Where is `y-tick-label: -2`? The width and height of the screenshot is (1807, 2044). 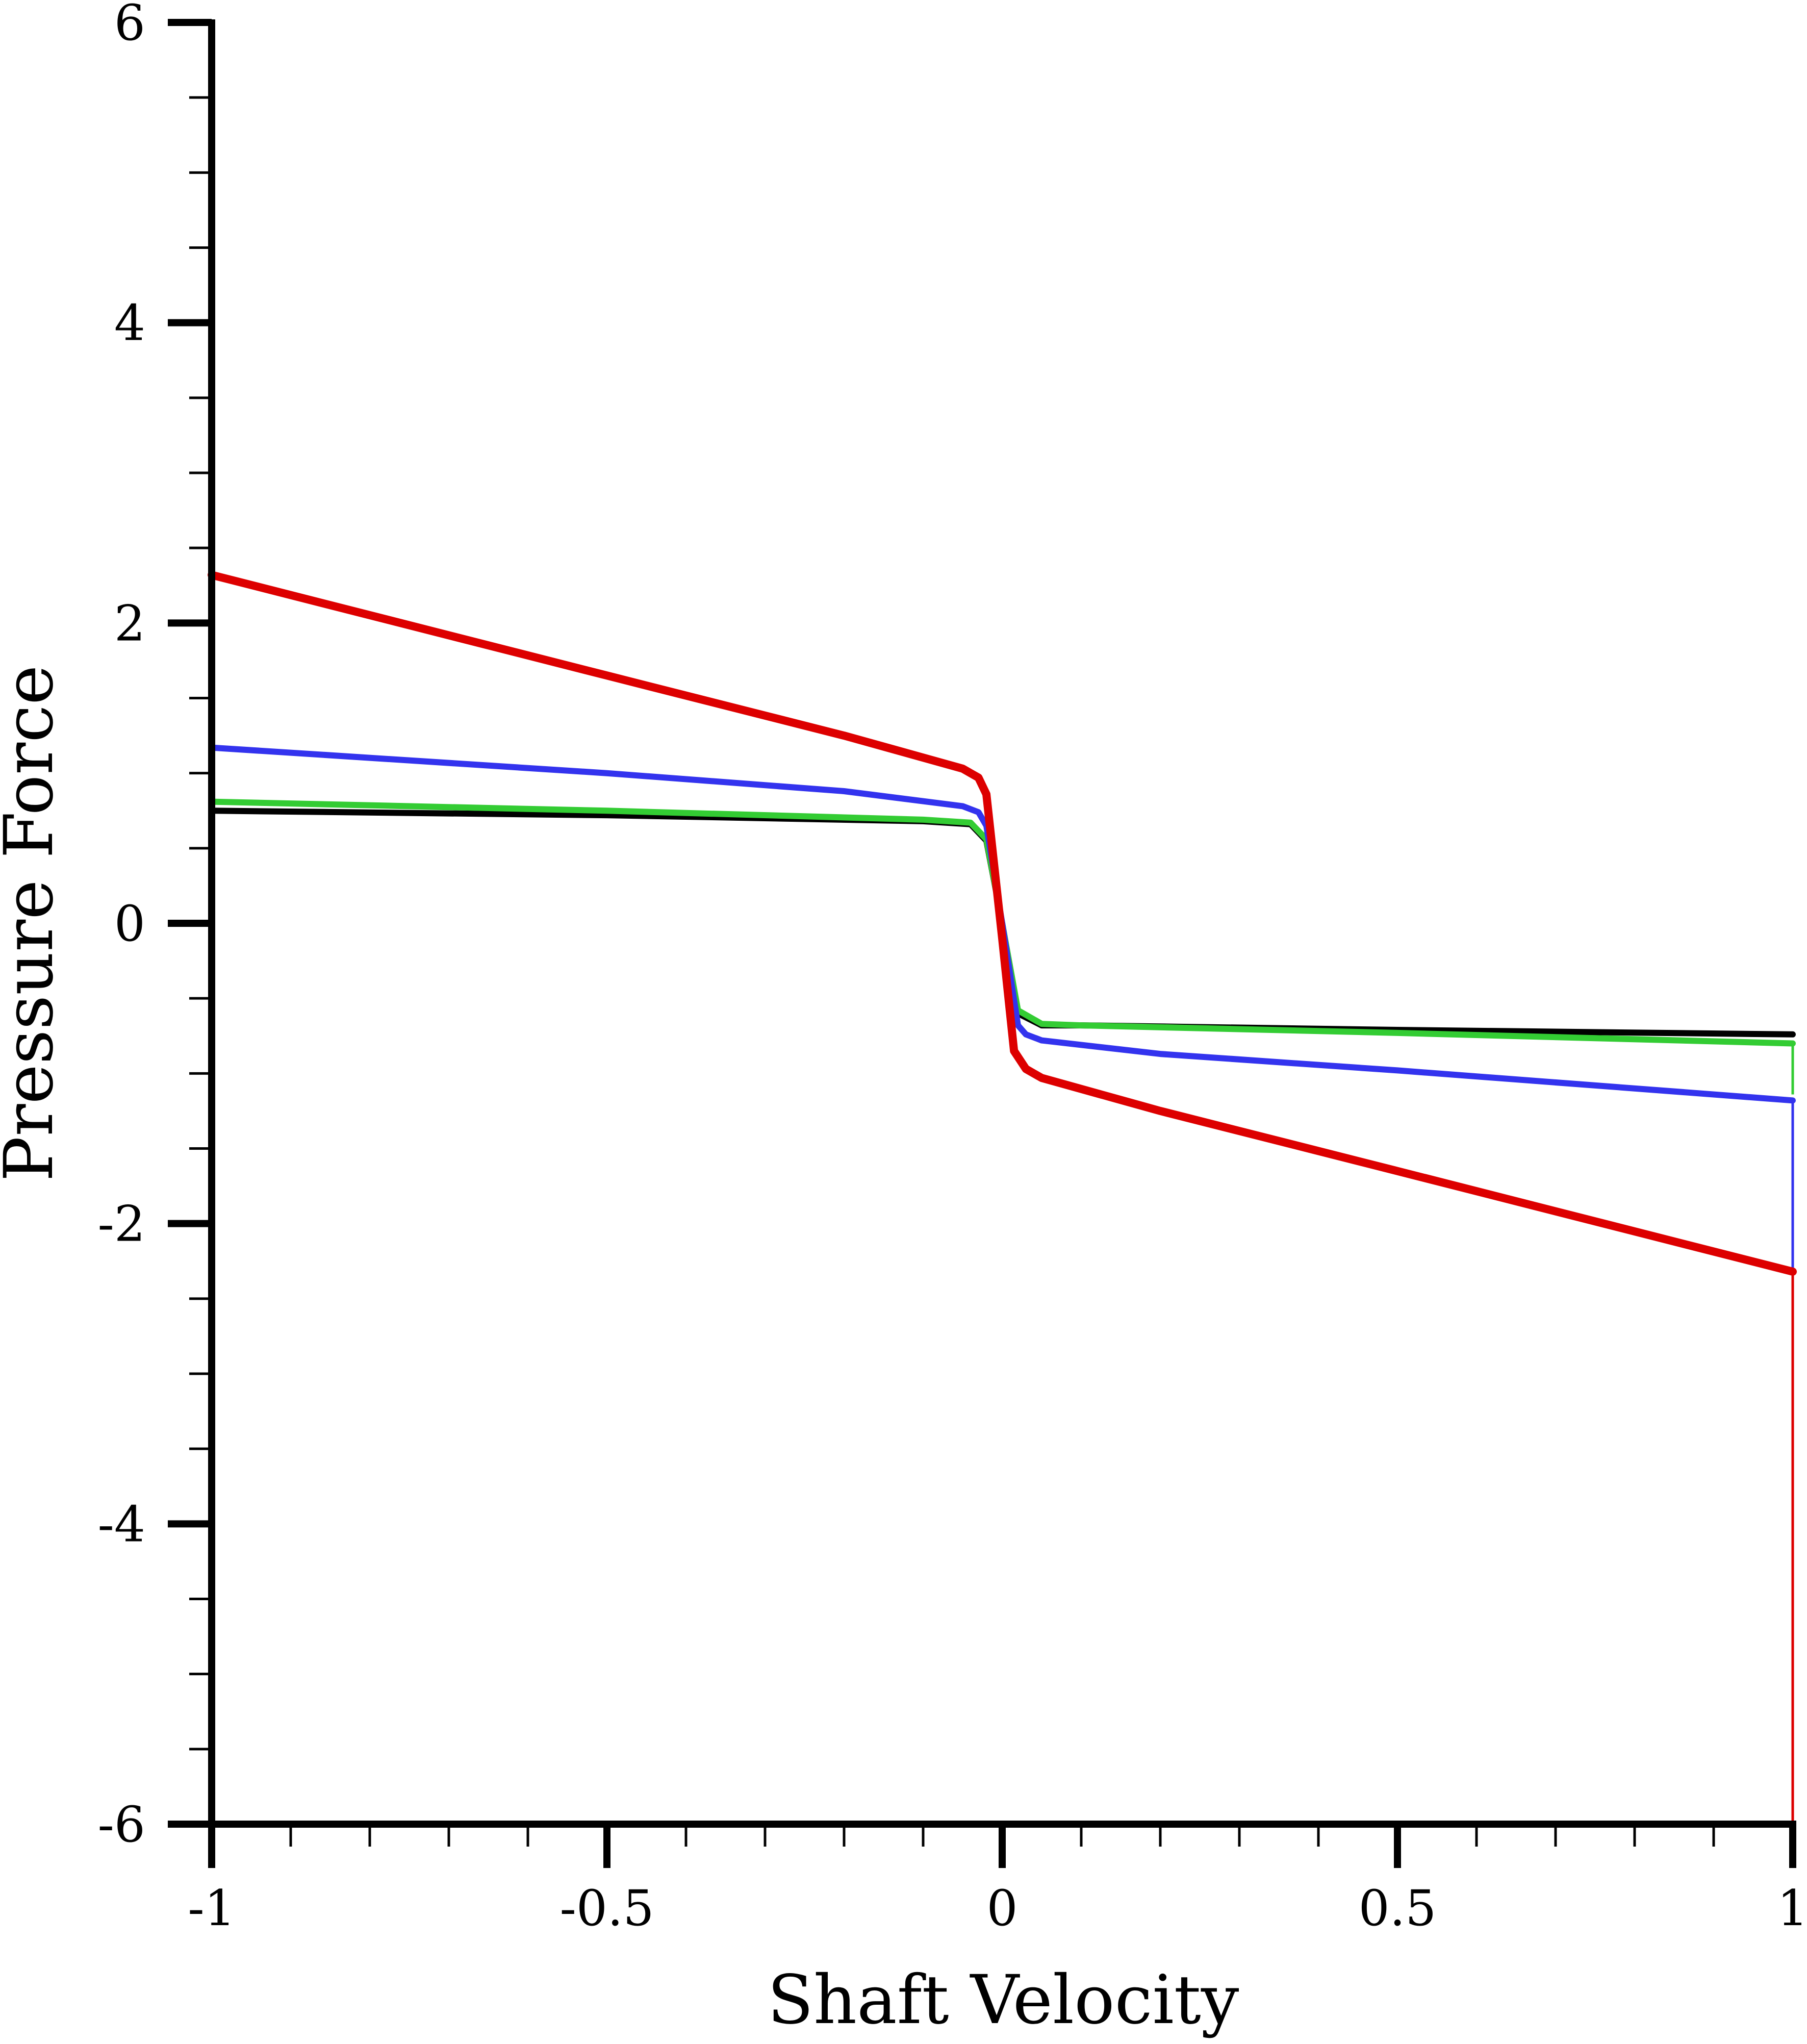 y-tick-label: -2 is located at coordinates (121, 1224).